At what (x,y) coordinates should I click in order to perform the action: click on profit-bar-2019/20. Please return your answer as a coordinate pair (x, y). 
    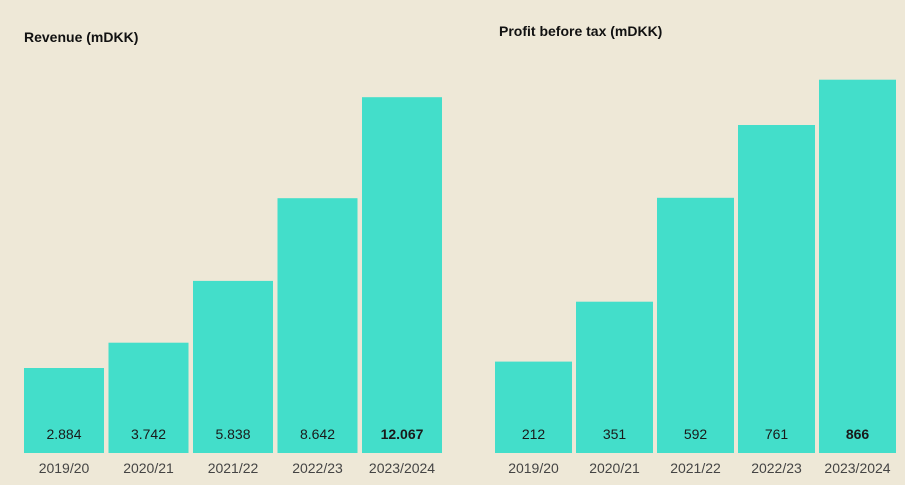
    Looking at the image, I should click on (533, 407).